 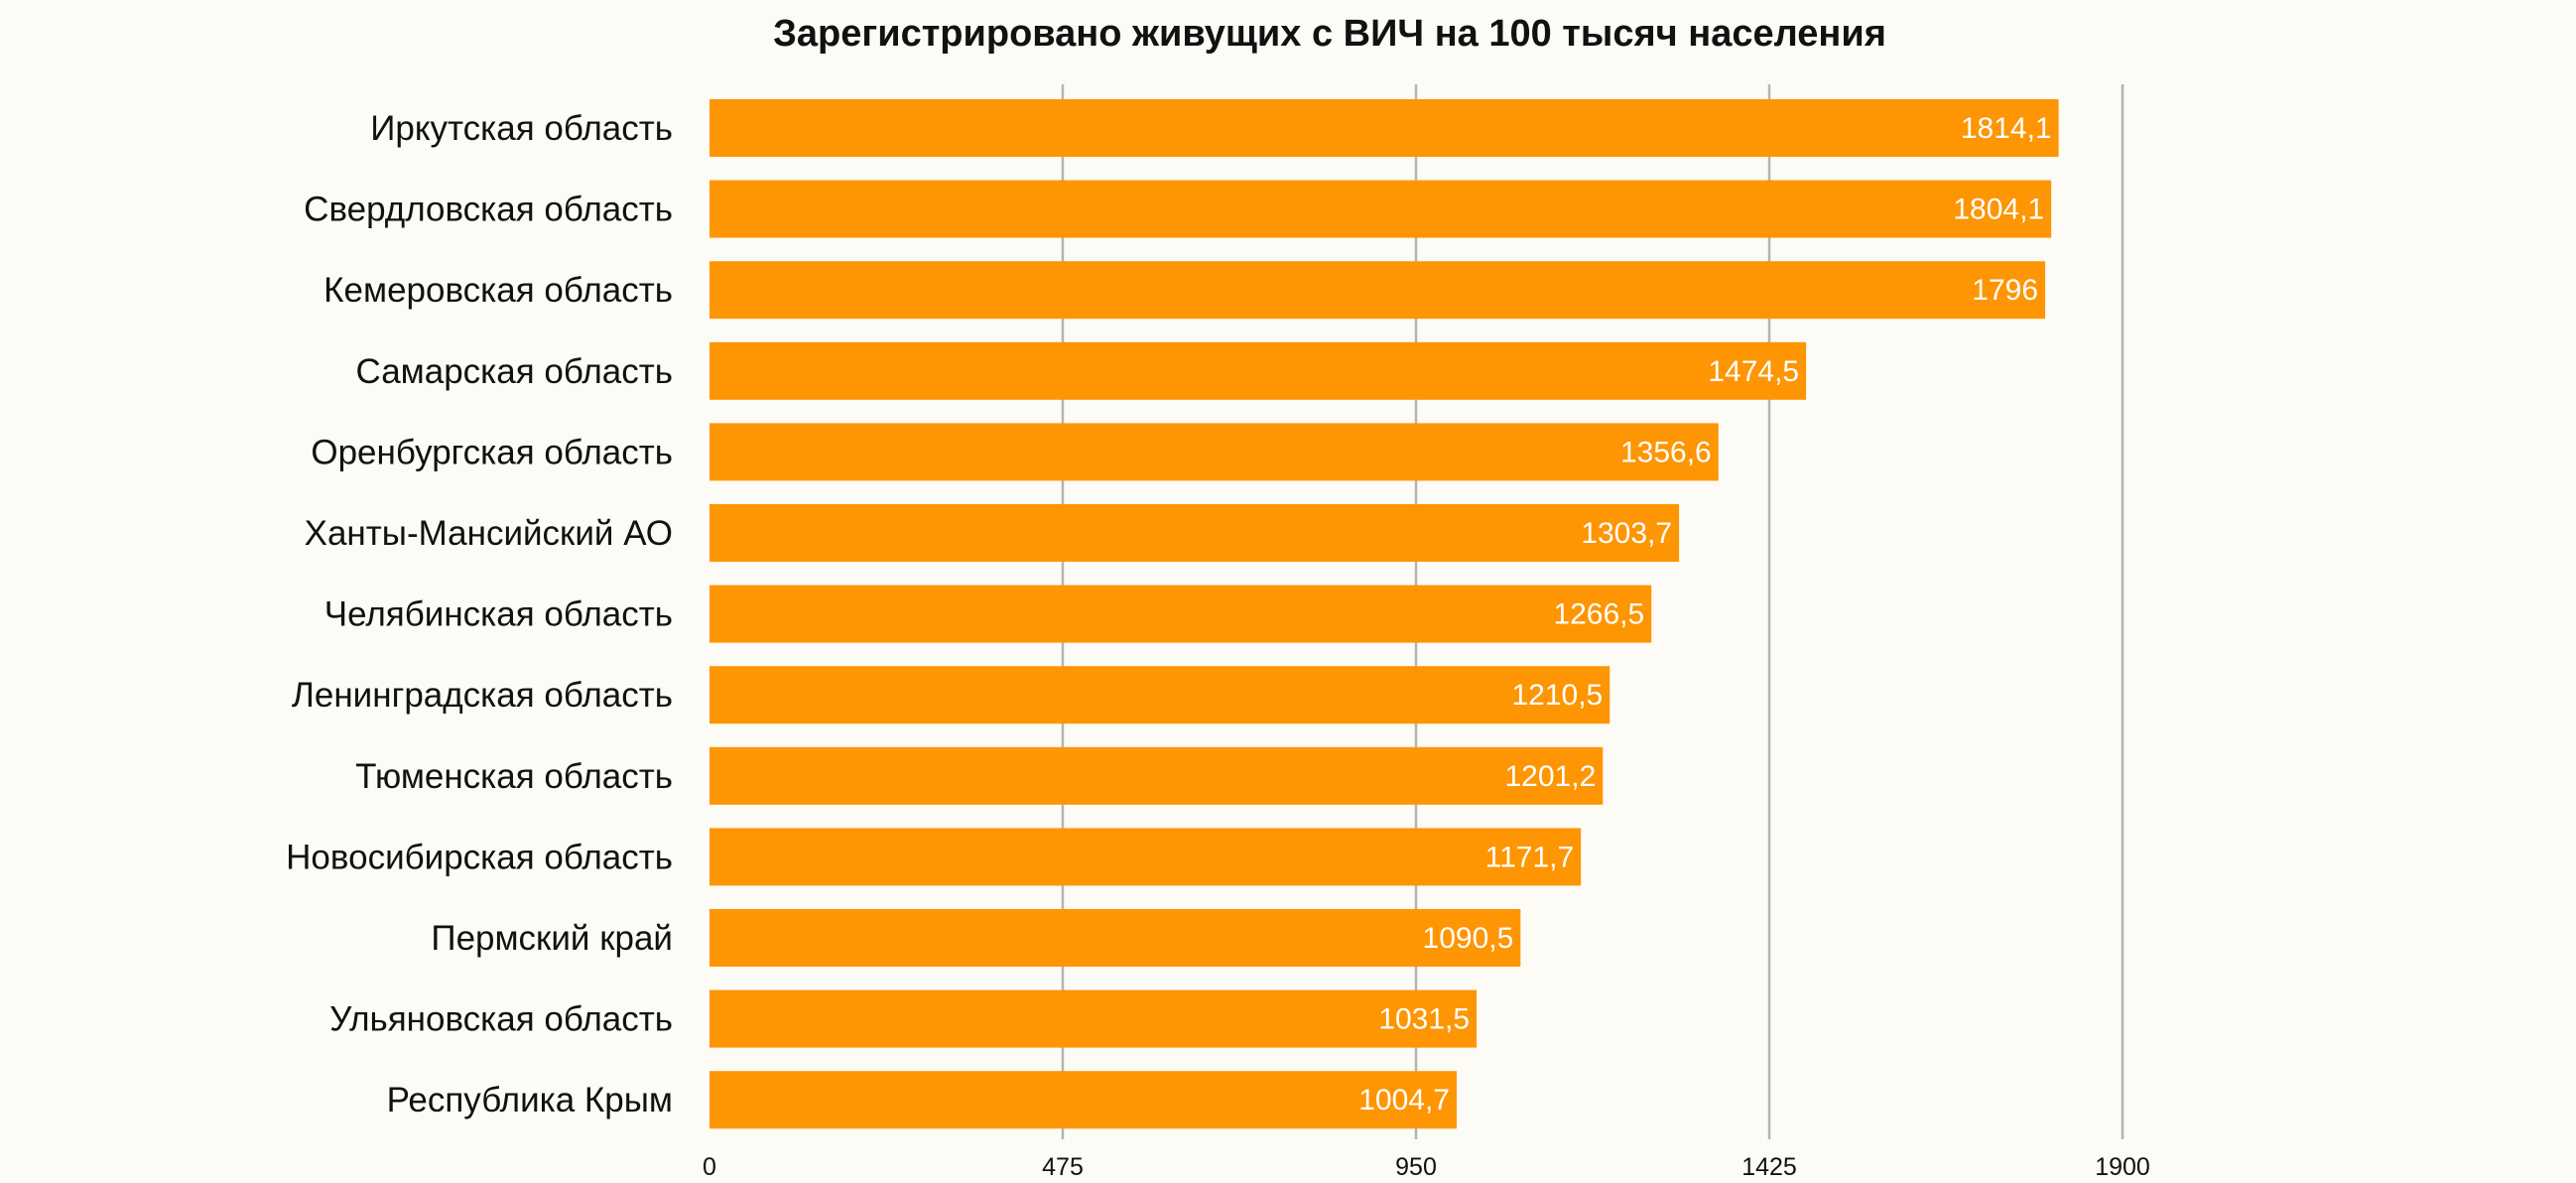 I want to click on x-axis-tick-labels: 0 475 950 1425 1900, so click(x=1427, y=1167).